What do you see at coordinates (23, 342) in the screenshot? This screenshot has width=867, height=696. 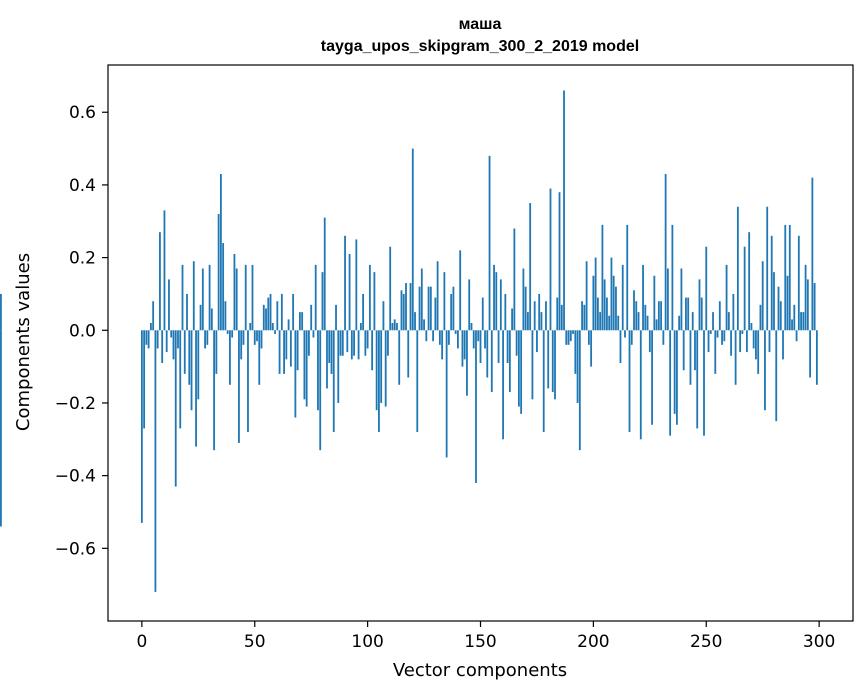 I see `y-axis-label: Components values` at bounding box center [23, 342].